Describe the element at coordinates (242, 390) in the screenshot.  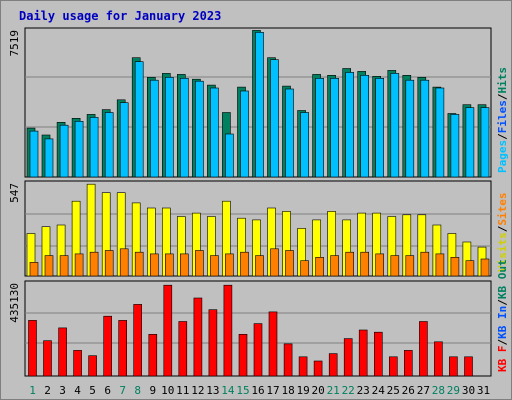
I see `day-label-15: 15` at that location.